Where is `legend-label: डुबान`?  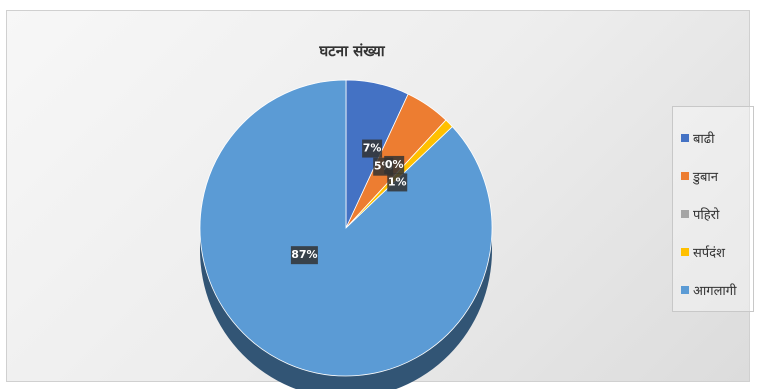 legend-label: डुबान is located at coordinates (705, 177).